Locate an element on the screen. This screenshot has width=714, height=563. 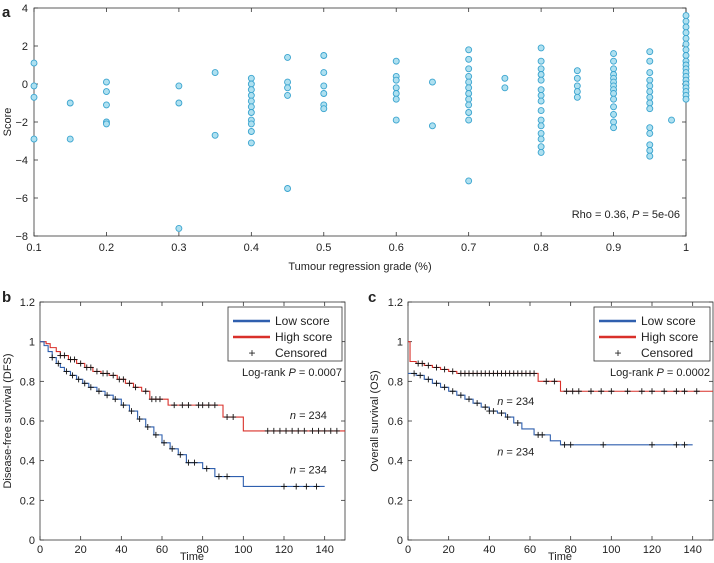
os-legend: Low score High score + Censored is located at coordinates (652, 334).